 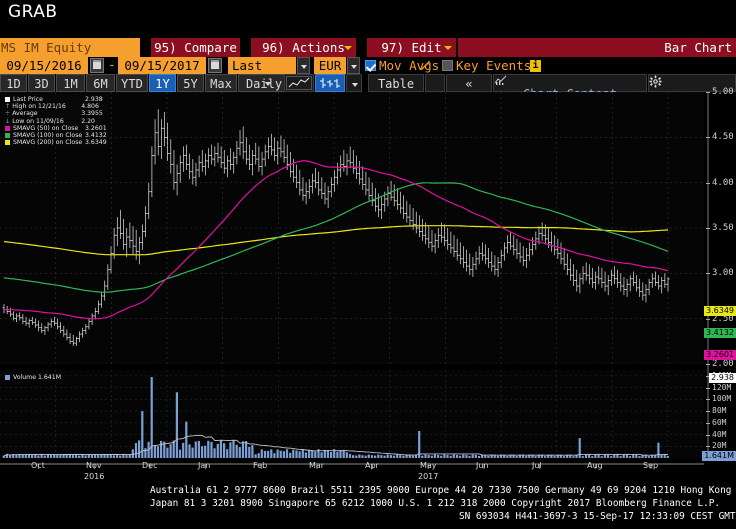 I want to click on price-tag-sma200: 3.6349, so click(x=720, y=311).